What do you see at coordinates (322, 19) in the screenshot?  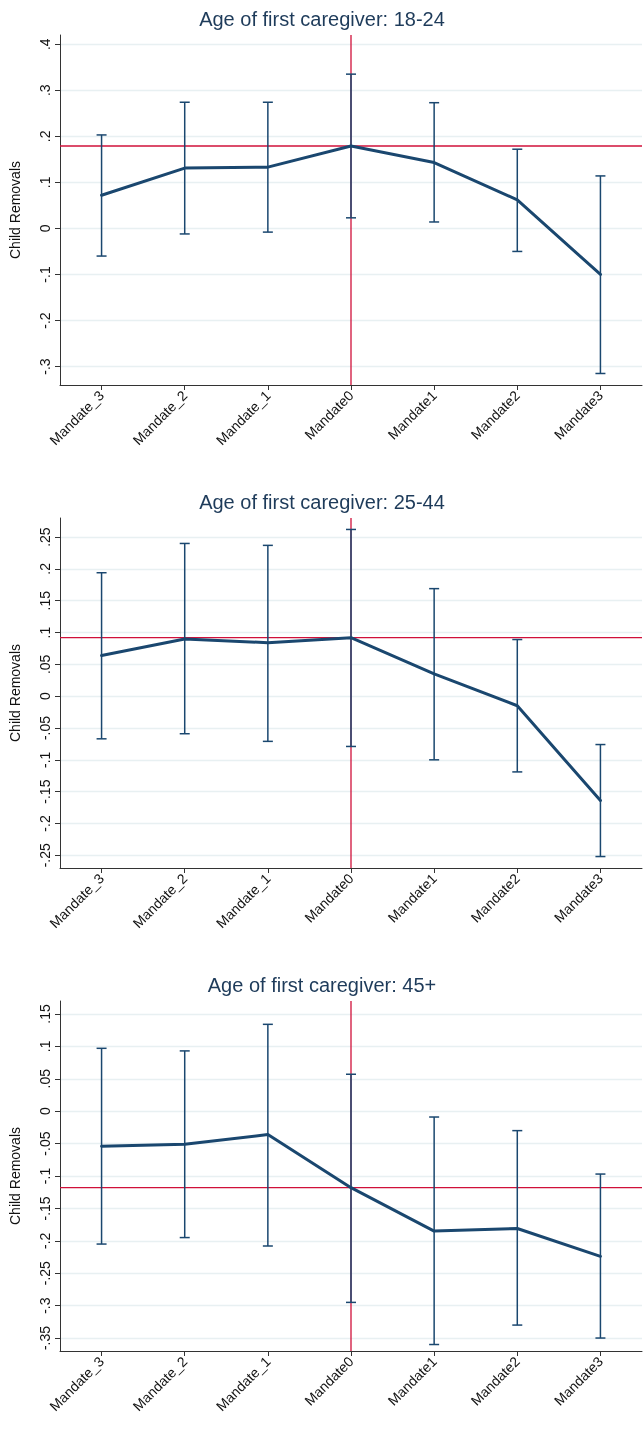 I see `chart-title: Age of first caregiver: 18-24` at bounding box center [322, 19].